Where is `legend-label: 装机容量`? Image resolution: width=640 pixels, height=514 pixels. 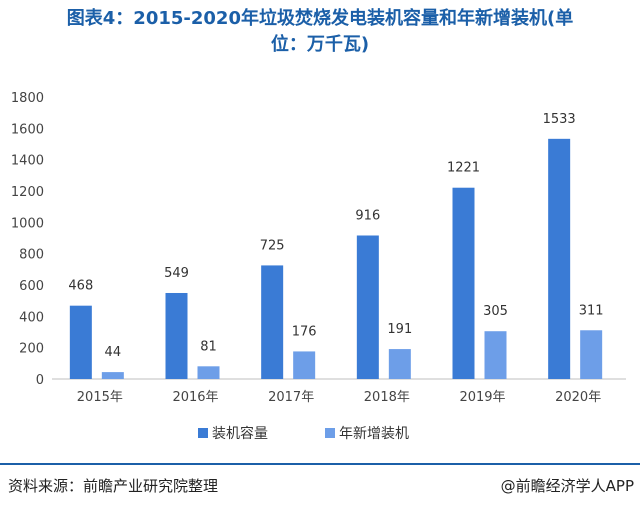
legend-label: 装机容量 is located at coordinates (240, 433).